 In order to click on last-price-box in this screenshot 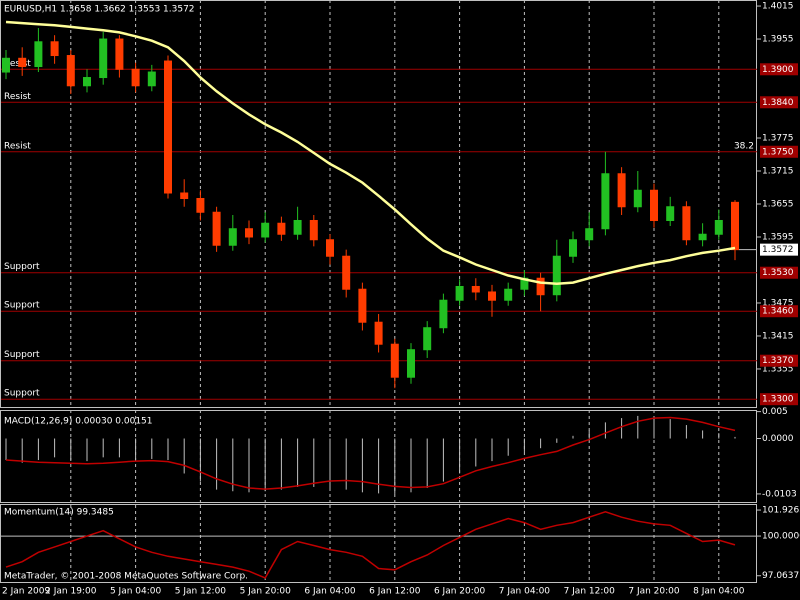, I will do `click(779, 249)`.